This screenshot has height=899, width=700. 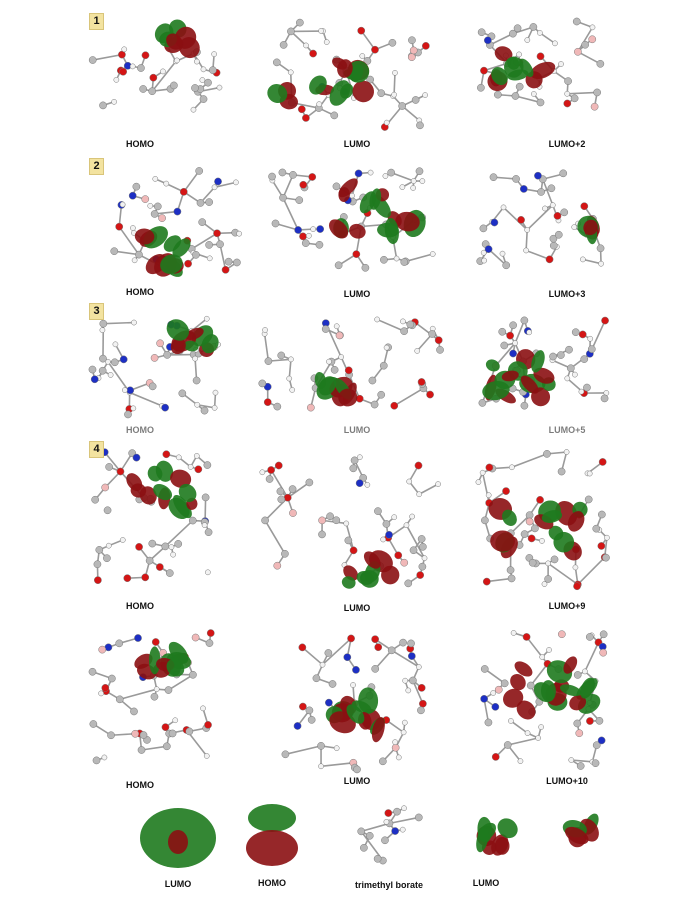 What do you see at coordinates (107, 57) in the screenshot?
I see `p1-homo-molecule-bond` at bounding box center [107, 57].